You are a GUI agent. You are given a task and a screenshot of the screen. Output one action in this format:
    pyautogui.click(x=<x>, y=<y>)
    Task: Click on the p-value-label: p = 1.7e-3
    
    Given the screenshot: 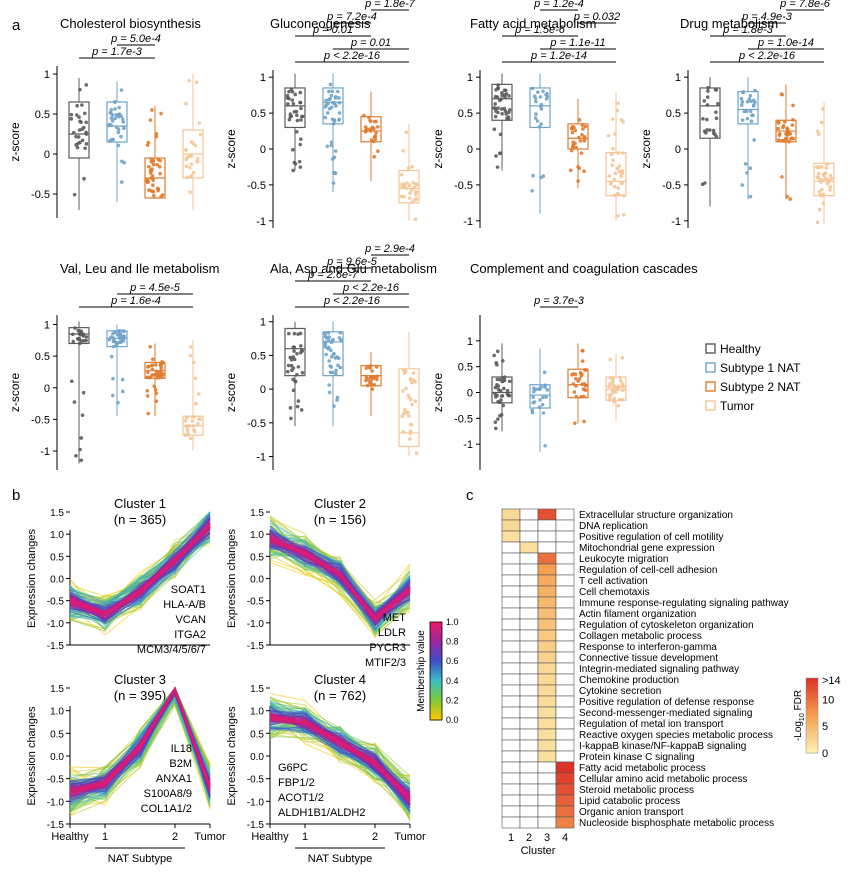 What is the action you would take?
    pyautogui.click(x=117, y=52)
    